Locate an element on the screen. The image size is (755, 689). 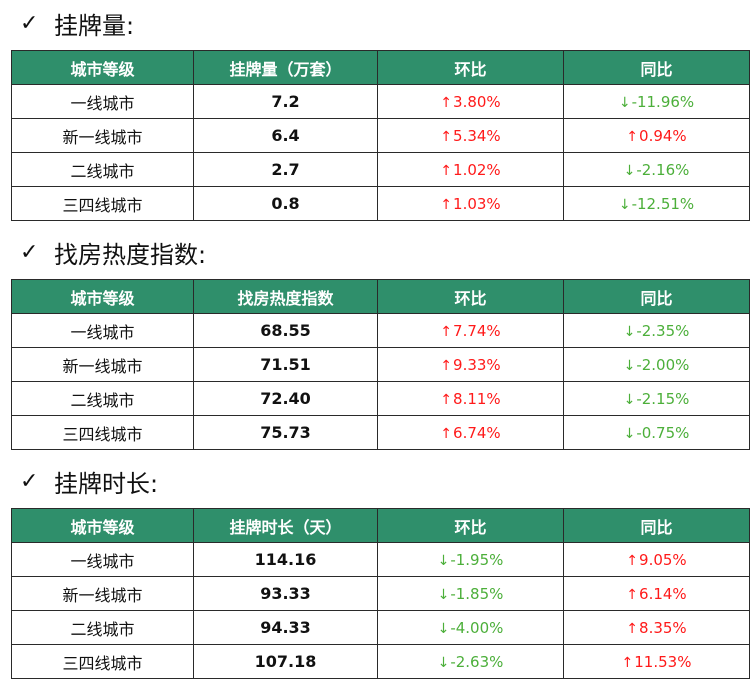
cell-value: 2.7 is located at coordinates (285, 169).